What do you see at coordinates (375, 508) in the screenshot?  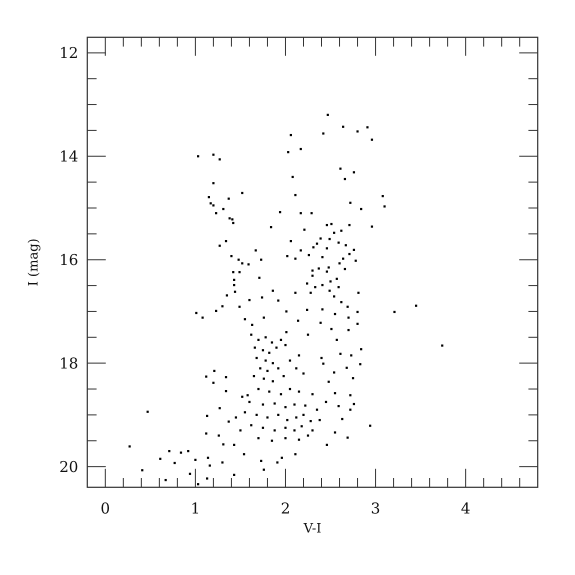 I see `x-tick-label: 3` at bounding box center [375, 508].